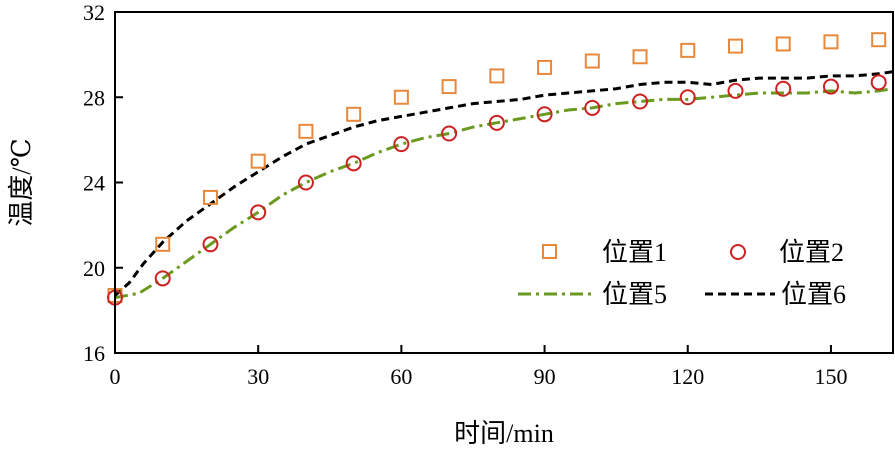  I want to click on legend-label-position5: 位置5, so click(634, 294).